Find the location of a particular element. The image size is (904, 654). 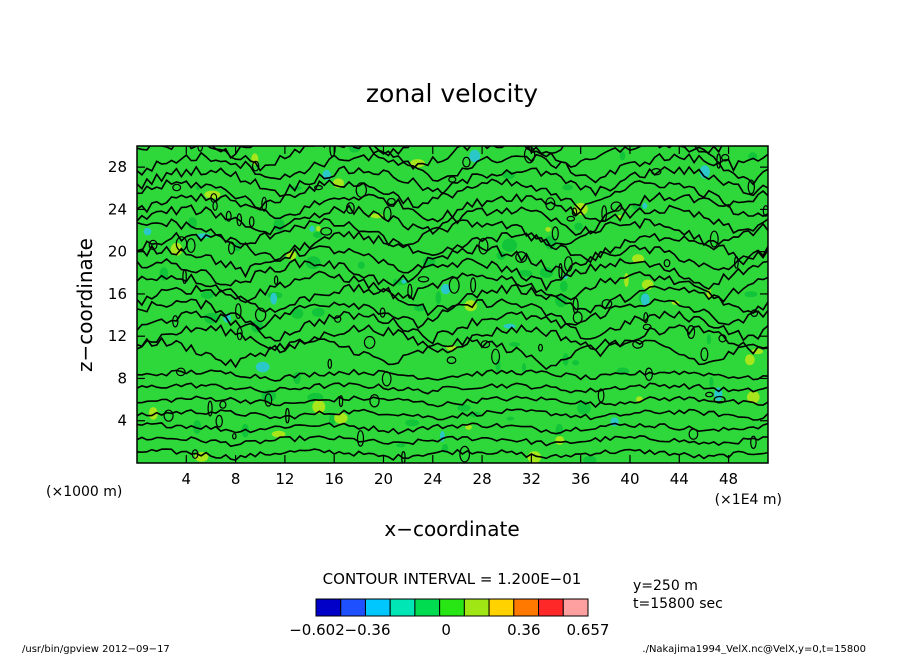

y-axis-unit-label: (×1000 m) is located at coordinates (84, 492).